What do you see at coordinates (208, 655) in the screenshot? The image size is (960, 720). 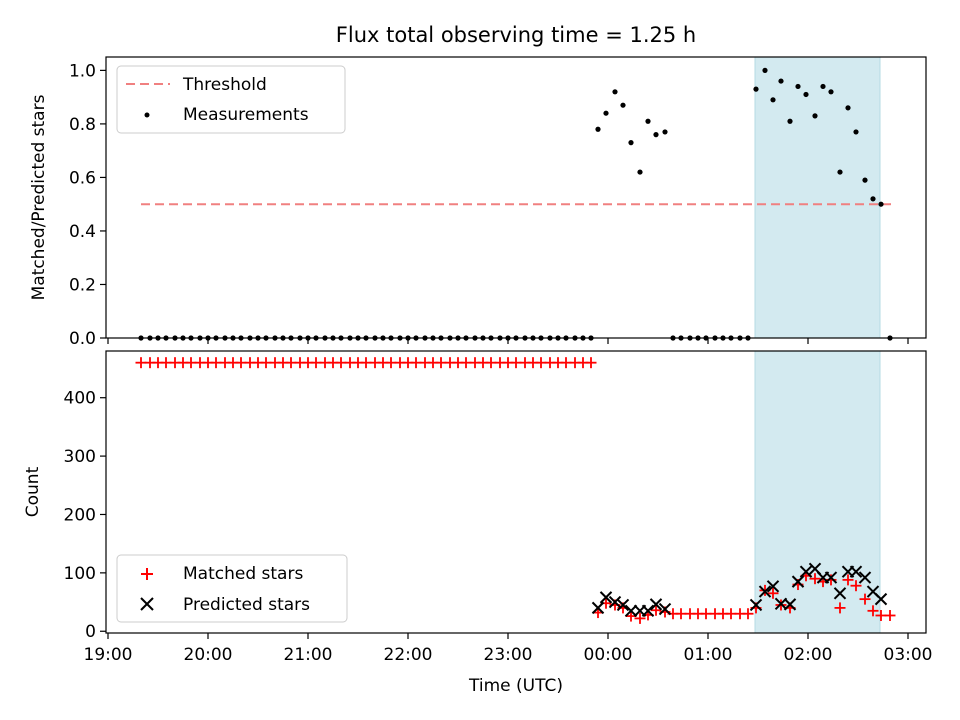 I see `x-tick-label: 20:00` at bounding box center [208, 655].